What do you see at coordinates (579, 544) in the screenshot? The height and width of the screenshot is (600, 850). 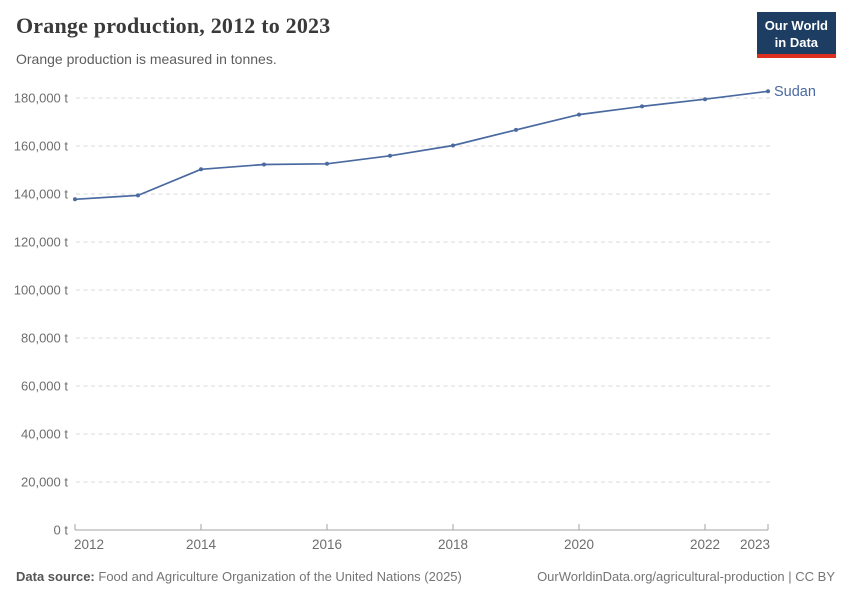 I see `x-axis-label: 2020` at bounding box center [579, 544].